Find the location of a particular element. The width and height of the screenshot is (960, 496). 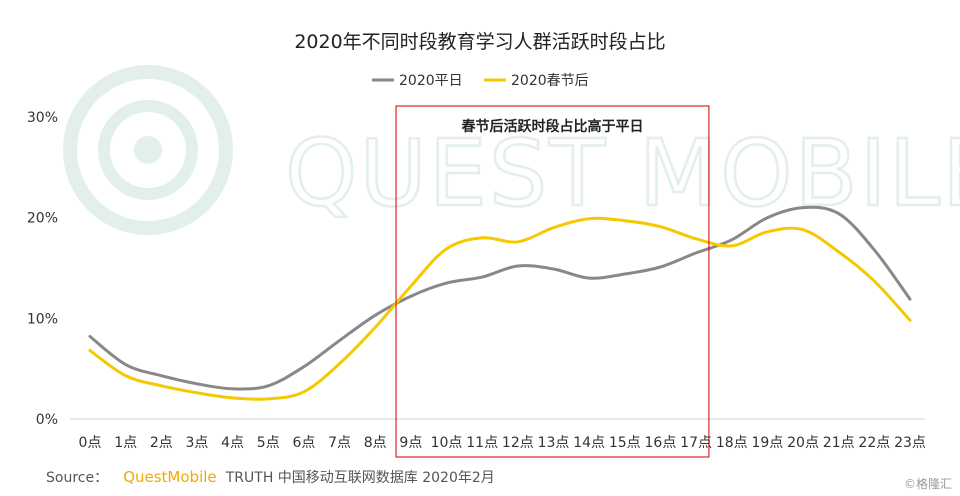

x-tick-label: 3点 is located at coordinates (196, 443).